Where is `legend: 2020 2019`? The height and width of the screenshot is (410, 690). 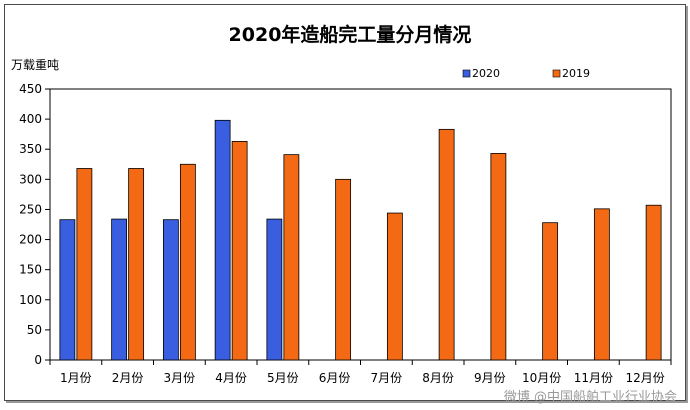
legend: 2020 2019 is located at coordinates (526, 73).